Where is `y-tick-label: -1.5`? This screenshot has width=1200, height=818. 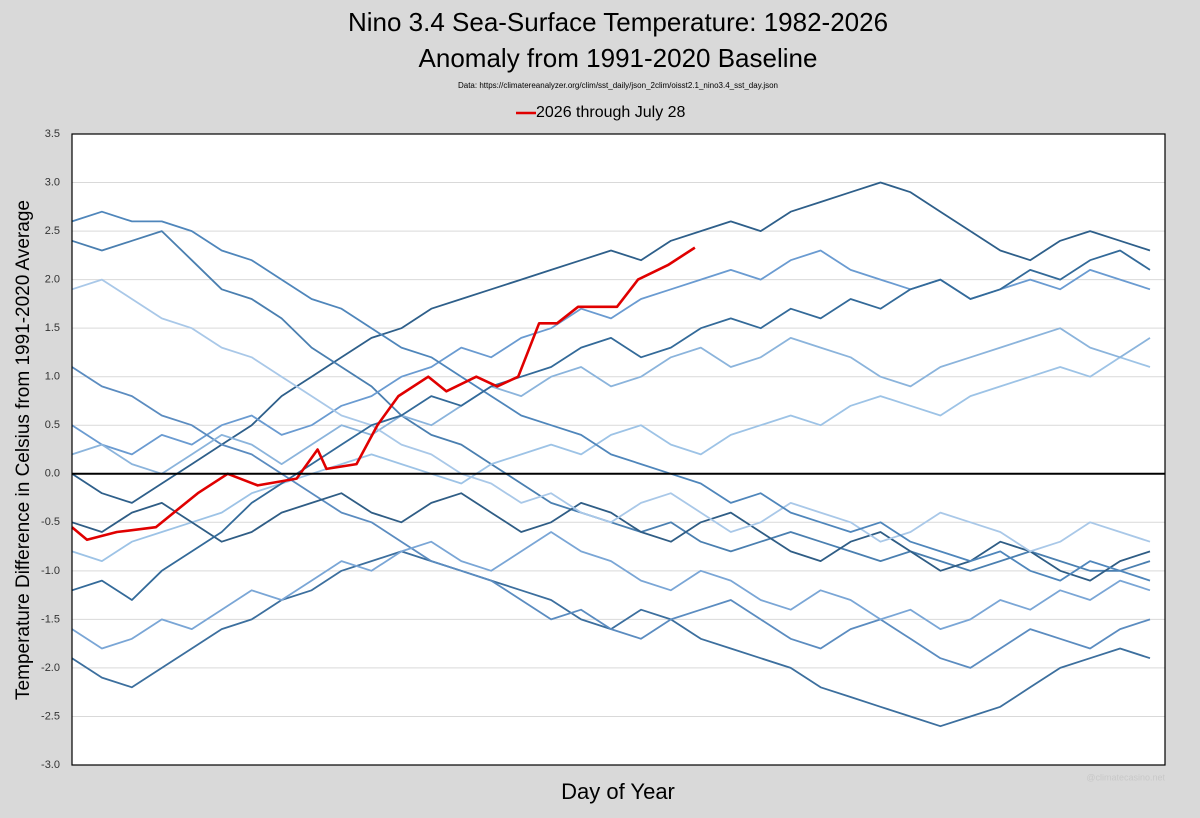 y-tick-label: -1.5 is located at coordinates (50, 619).